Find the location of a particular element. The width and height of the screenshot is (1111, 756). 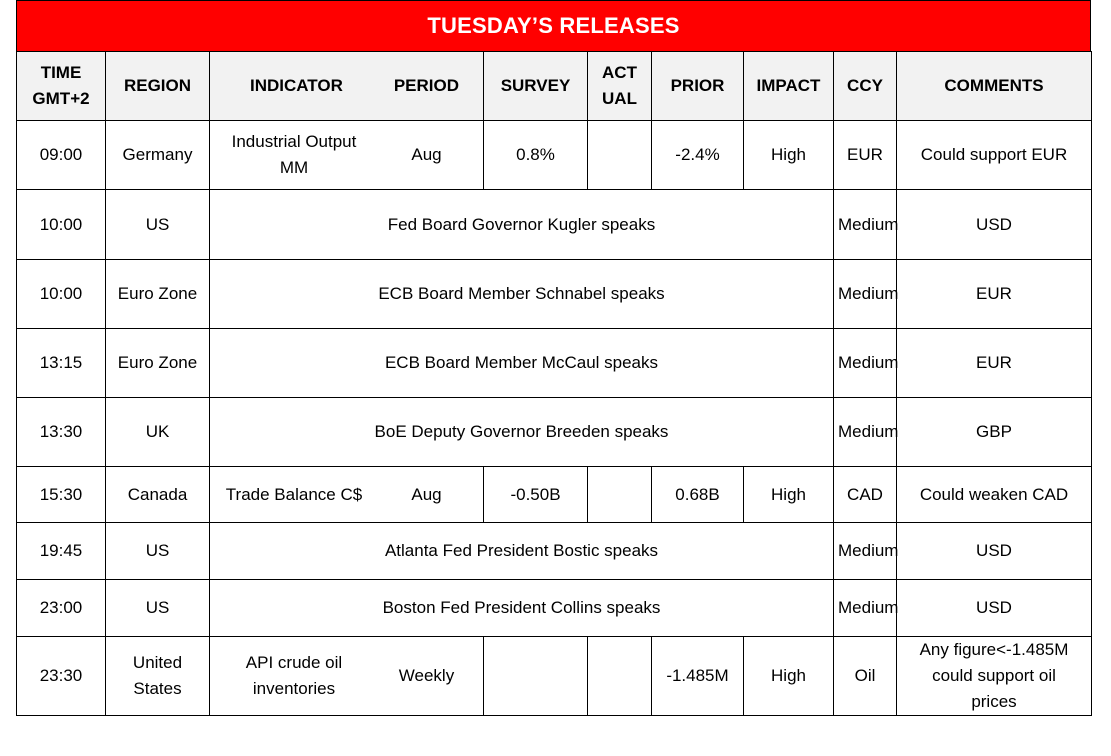

header-indicator-period: INDICATOR PERIOD is located at coordinates (346, 86).